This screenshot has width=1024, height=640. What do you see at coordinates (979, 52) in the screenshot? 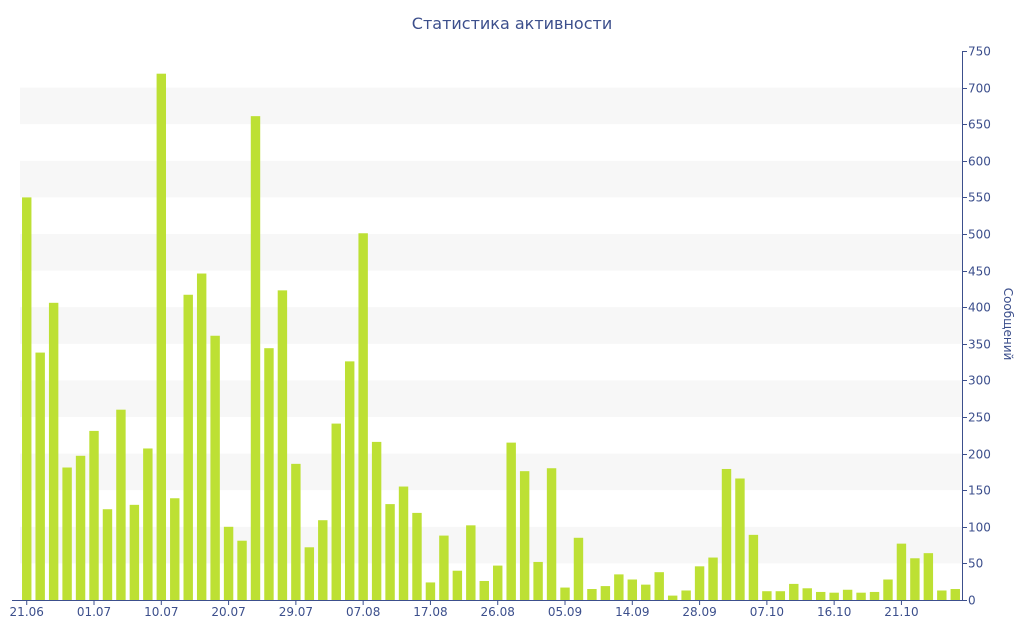
I see `y-tick-label: 750` at bounding box center [979, 52].